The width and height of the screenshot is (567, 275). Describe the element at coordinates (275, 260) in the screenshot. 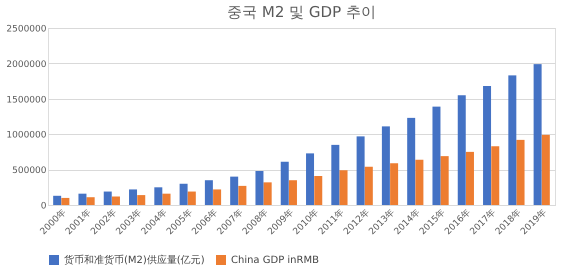

I see `legend-label: China GDP inRMB` at that location.